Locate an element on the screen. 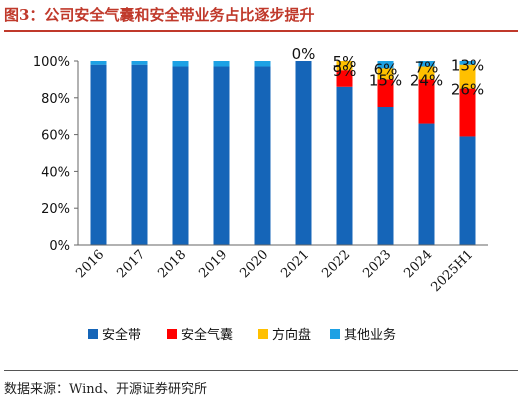 The height and width of the screenshot is (405, 522). x-tick-label: 2024 is located at coordinates (418, 264).